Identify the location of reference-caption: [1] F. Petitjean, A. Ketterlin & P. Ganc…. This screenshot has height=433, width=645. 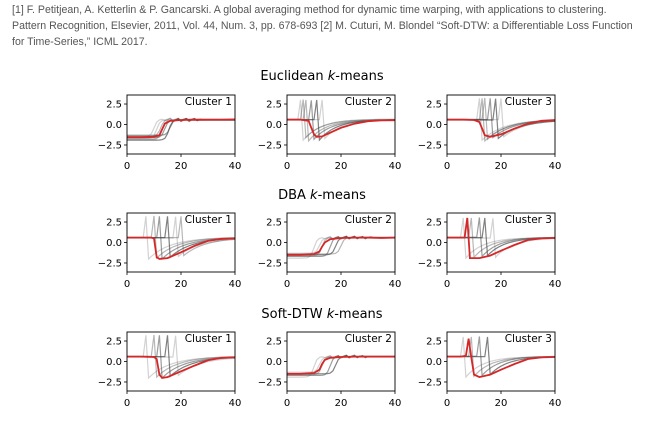
(324, 26).